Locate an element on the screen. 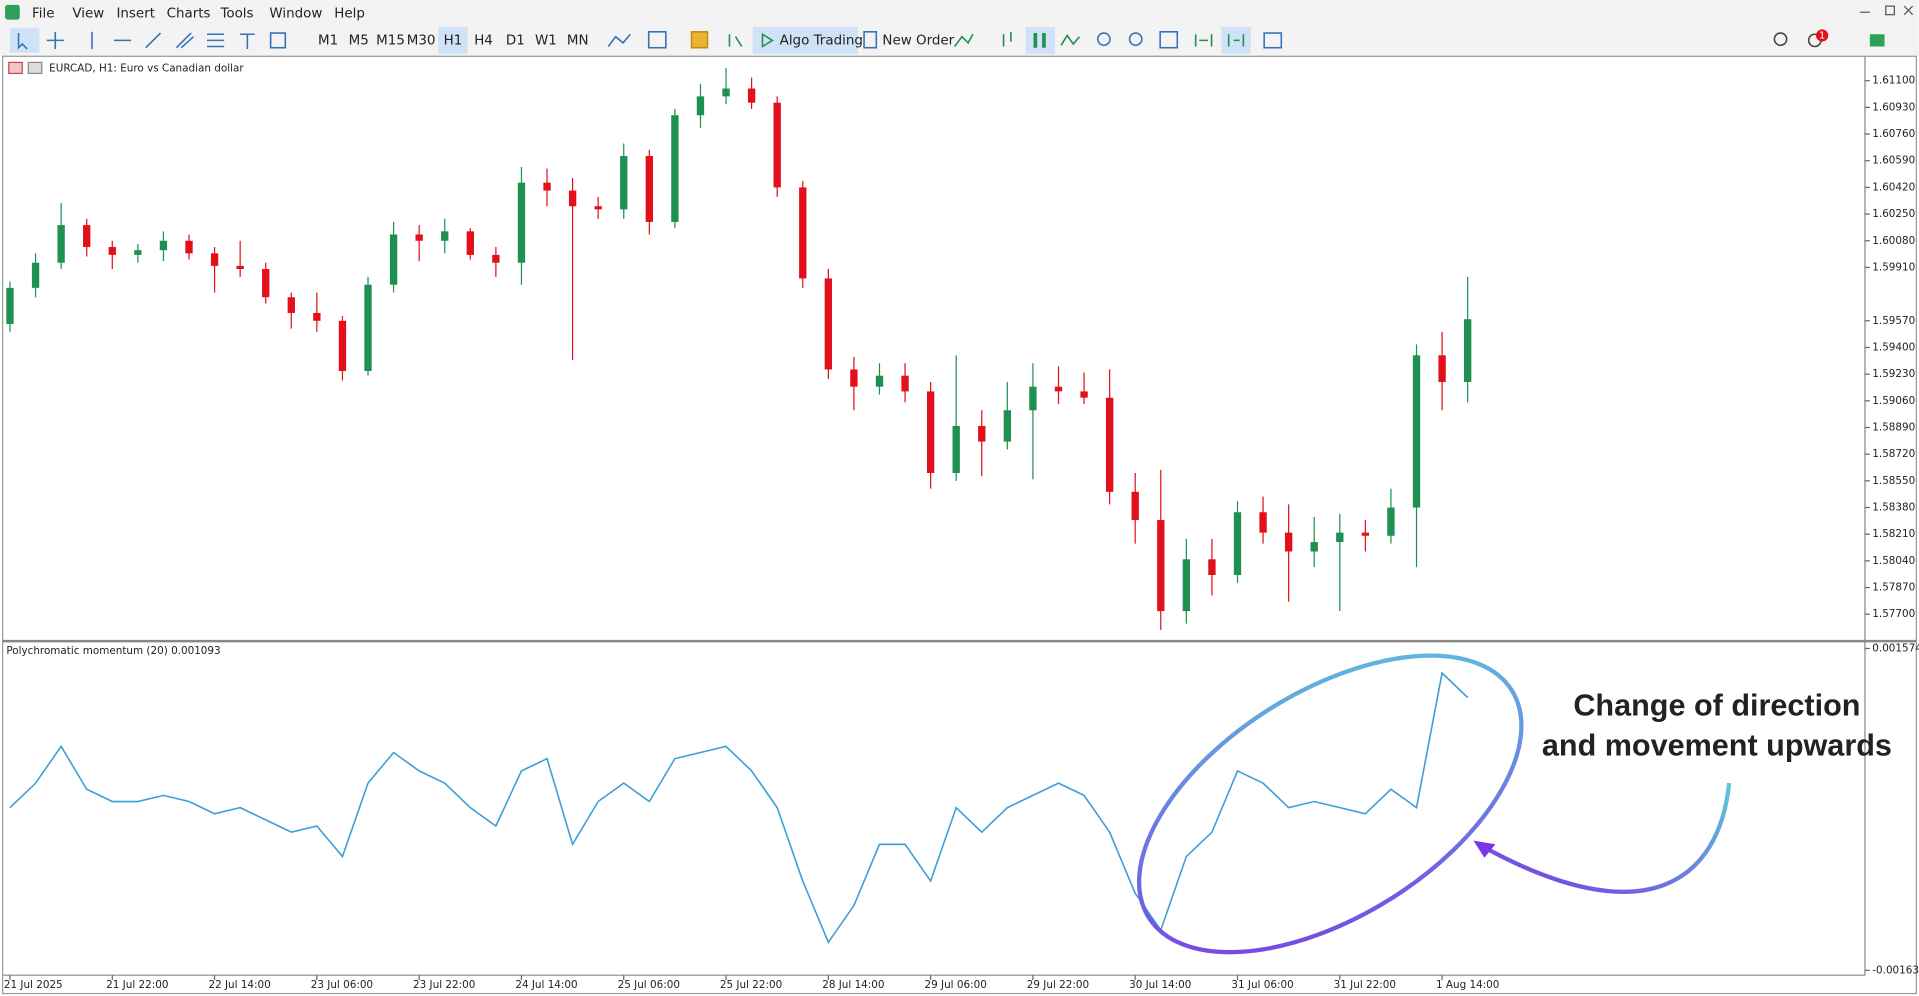 Image resolution: width=1919 pixels, height=996 pixels. menu-item: View is located at coordinates (88, 13).